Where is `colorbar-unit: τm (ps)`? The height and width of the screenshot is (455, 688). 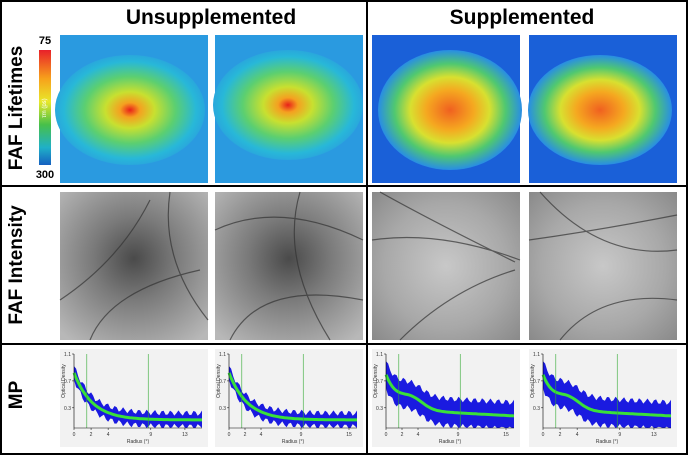
colorbar-unit: τm (ps) is located at coordinates (45, 107).